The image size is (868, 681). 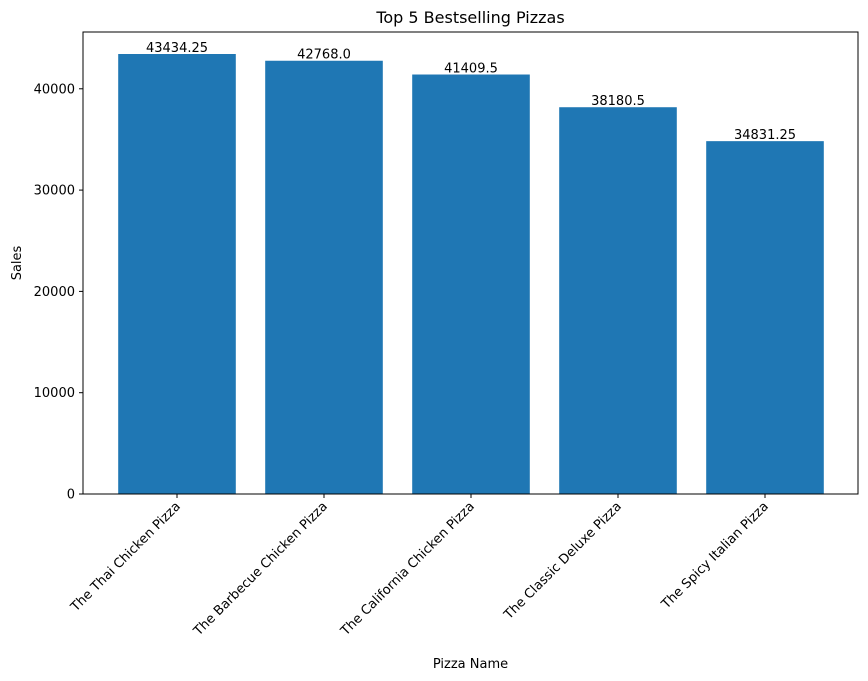 What do you see at coordinates (715, 556) in the screenshot?
I see `x-tick-label: The Spicy Italian Pizza` at bounding box center [715, 556].